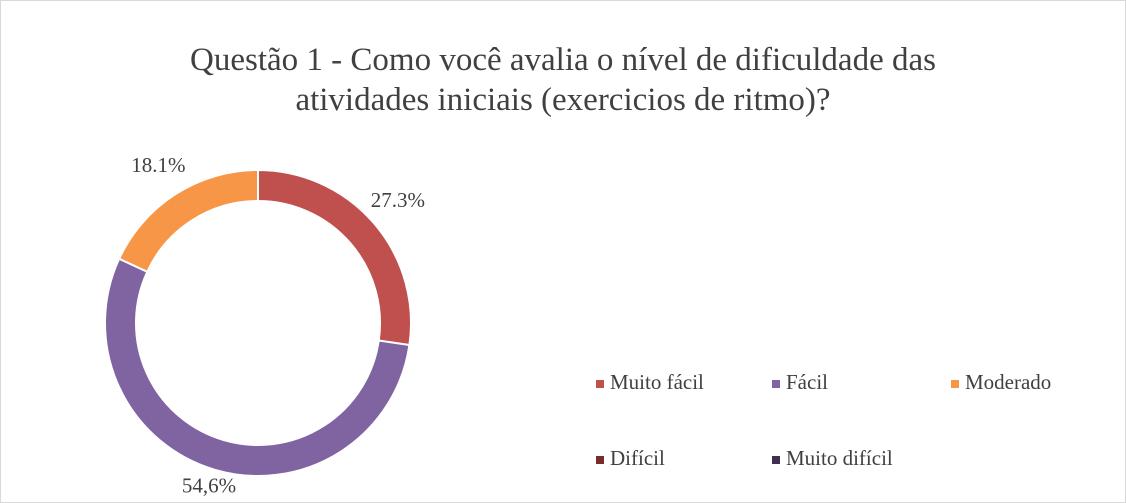  What do you see at coordinates (637, 458) in the screenshot?
I see `legend-label: Difícil` at bounding box center [637, 458].